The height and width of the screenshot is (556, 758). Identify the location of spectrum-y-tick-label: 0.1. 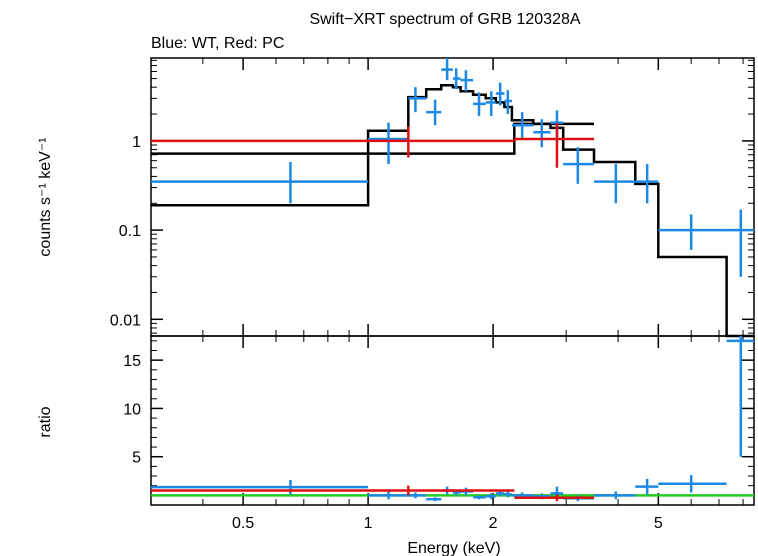
(130, 231).